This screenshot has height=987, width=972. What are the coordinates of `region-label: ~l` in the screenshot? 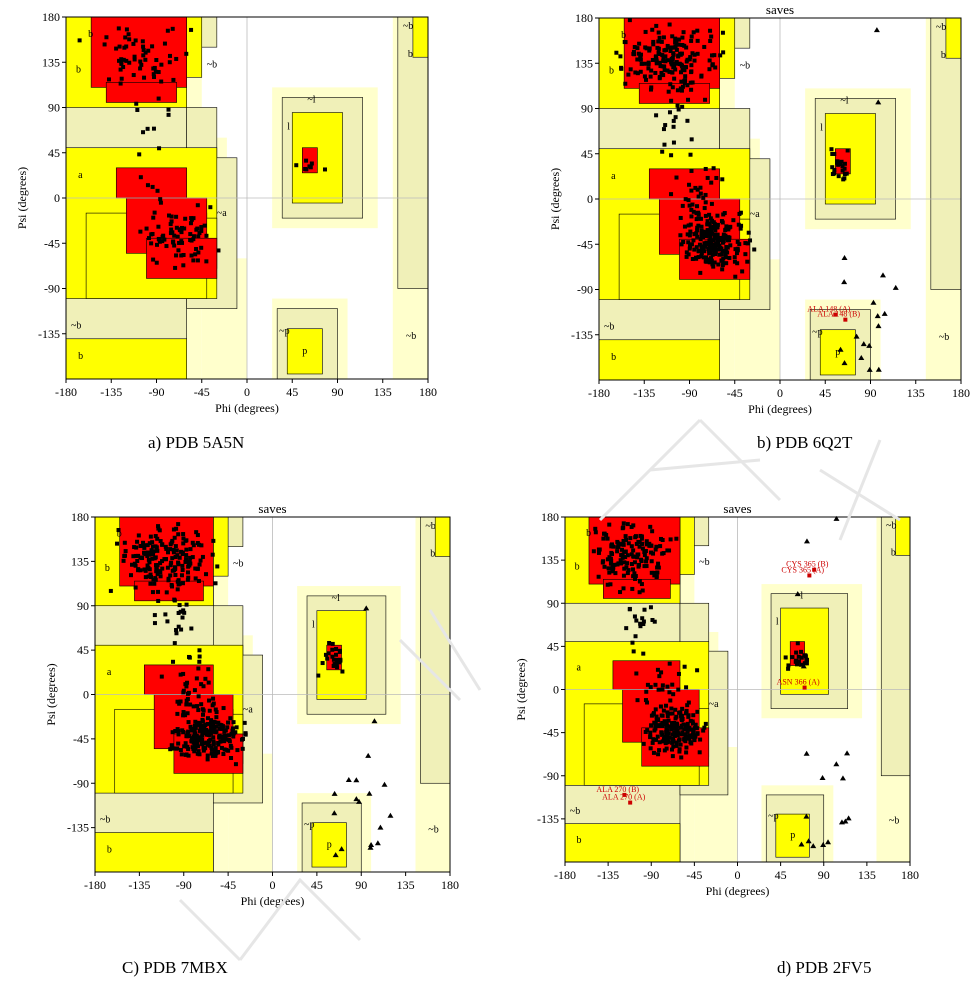 It's located at (336, 598).